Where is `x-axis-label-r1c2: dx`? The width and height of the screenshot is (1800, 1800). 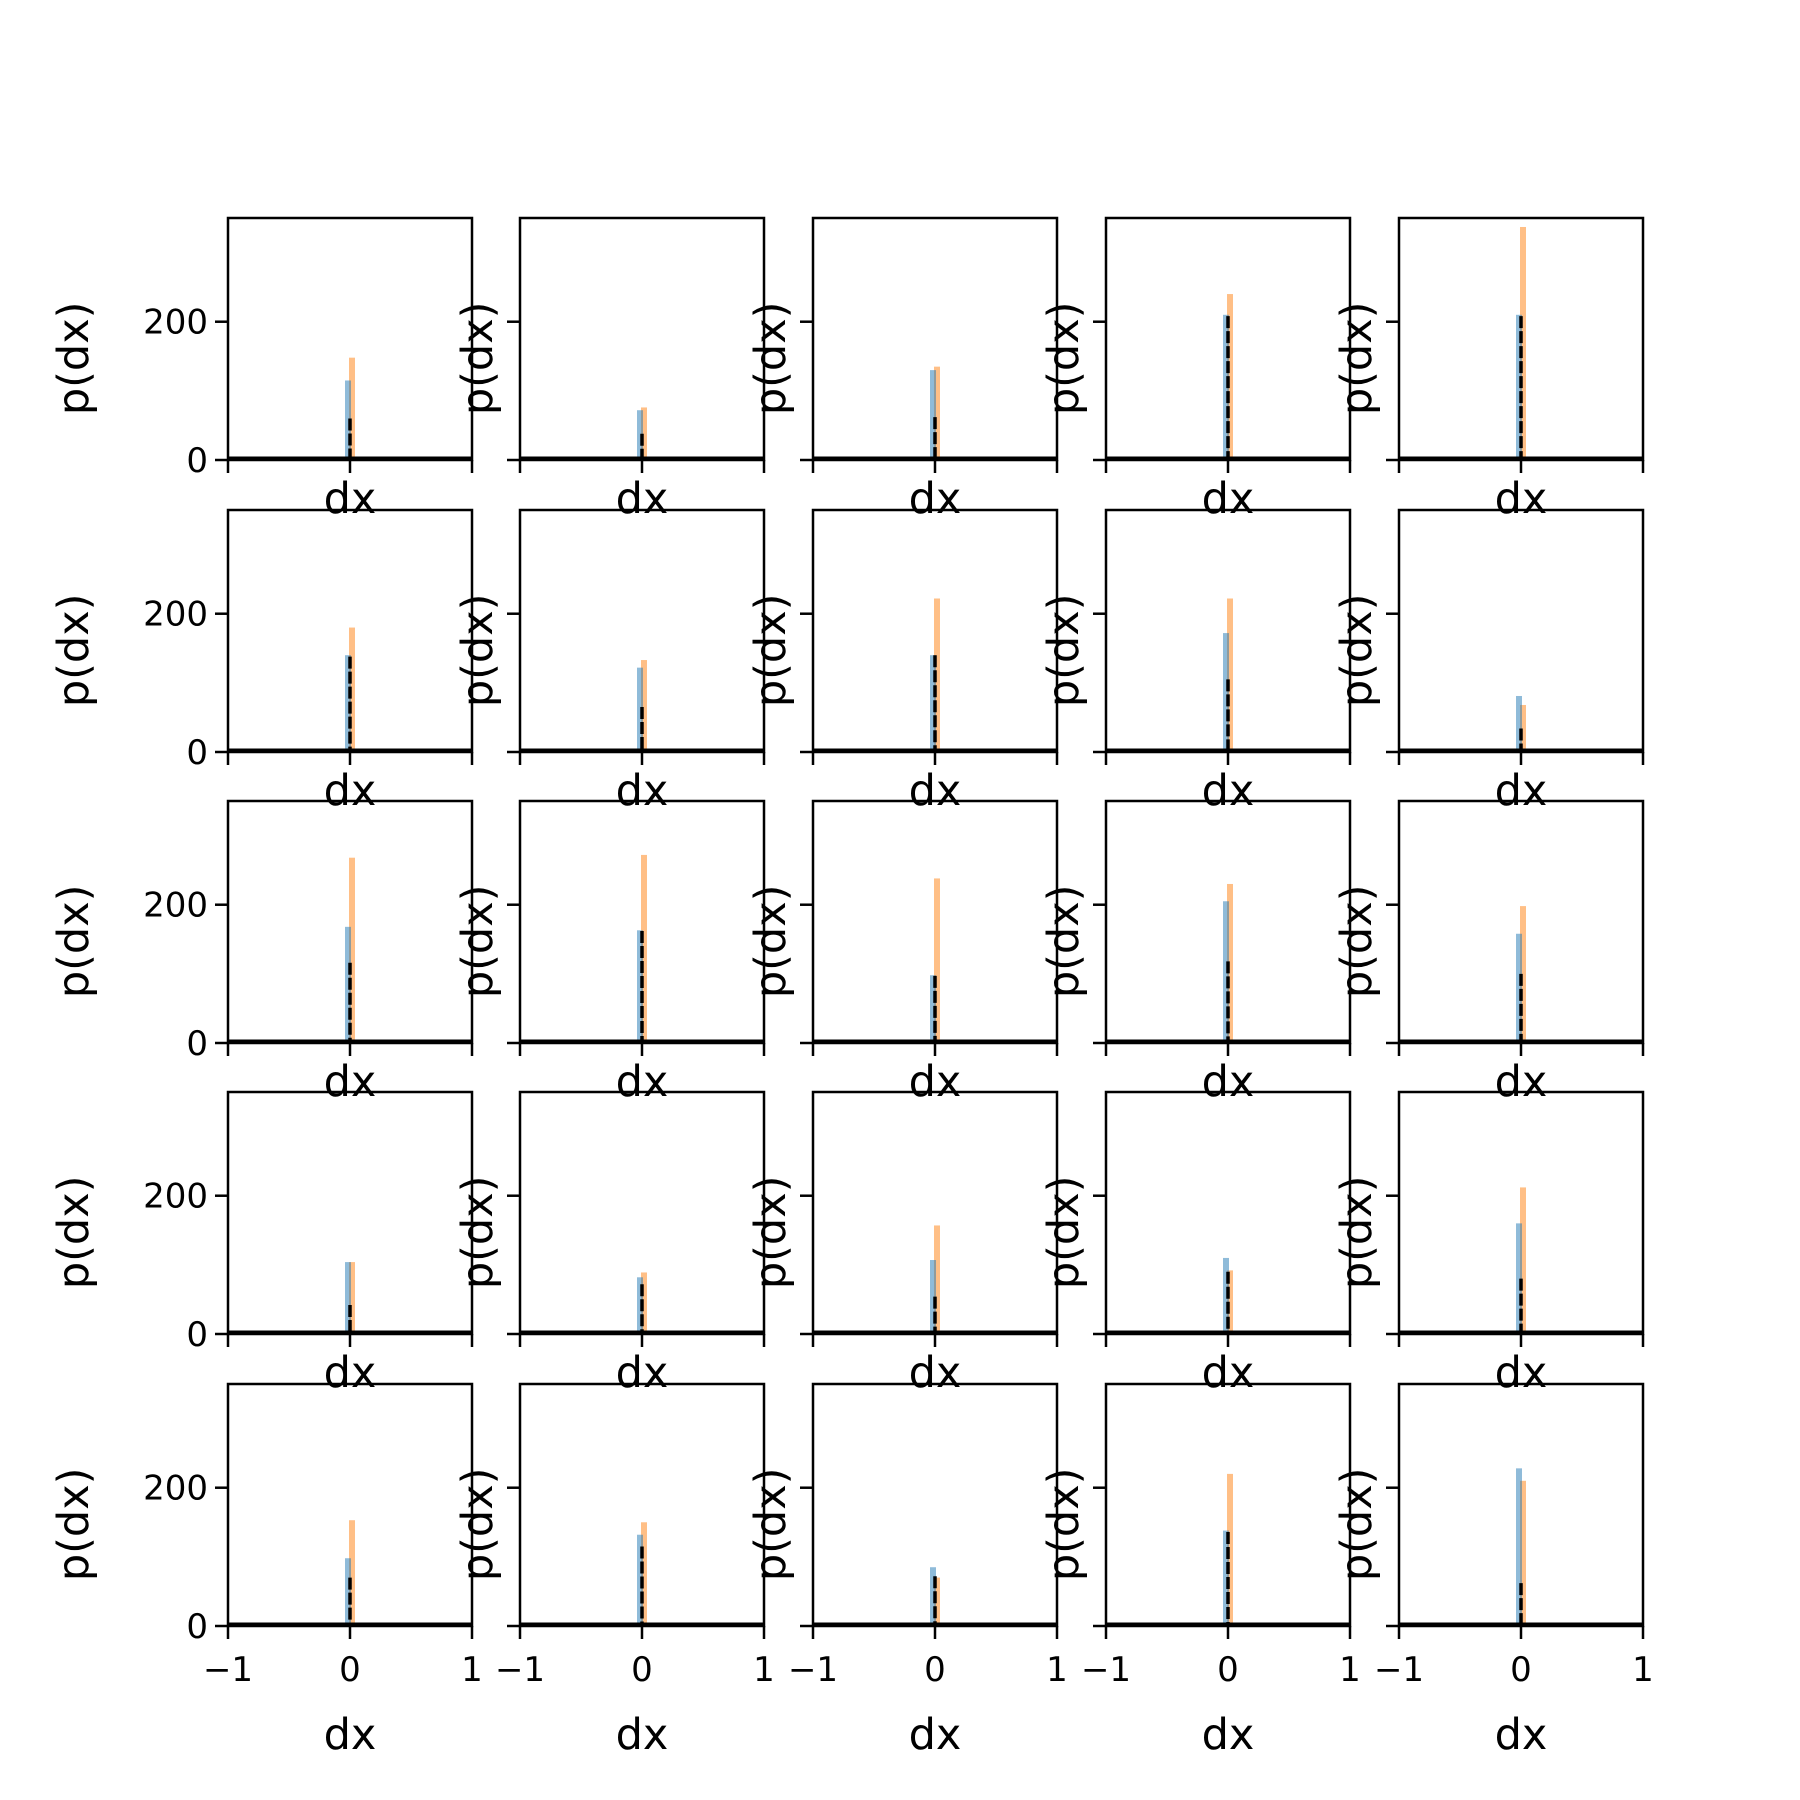
x-axis-label-r1c2: dx is located at coordinates (642, 499).